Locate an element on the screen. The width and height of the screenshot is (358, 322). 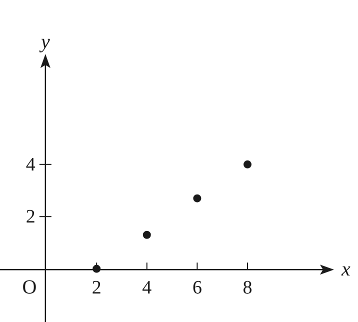
x-tick-label: 6 is located at coordinates (197, 288).